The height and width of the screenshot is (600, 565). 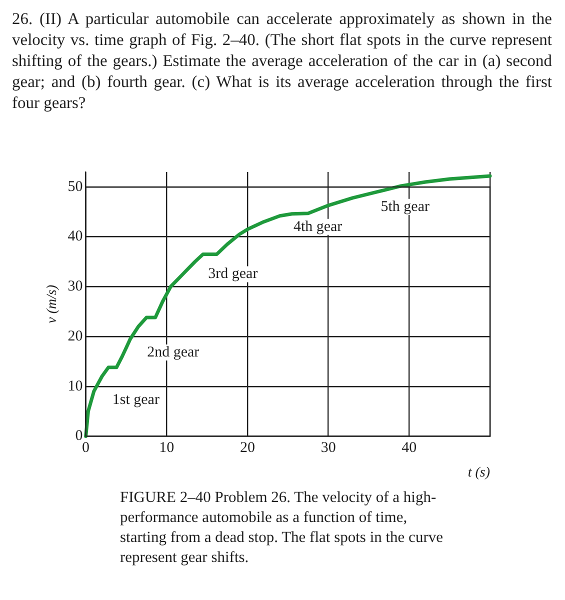 What do you see at coordinates (282, 528) in the screenshot?
I see `caption: FIGURE 2–40 Problem 26. The velocity of a high-performance automobile as a function of time, starting from a dead stop. The flat spots in the curve represent gear shifts.` at bounding box center [282, 528].